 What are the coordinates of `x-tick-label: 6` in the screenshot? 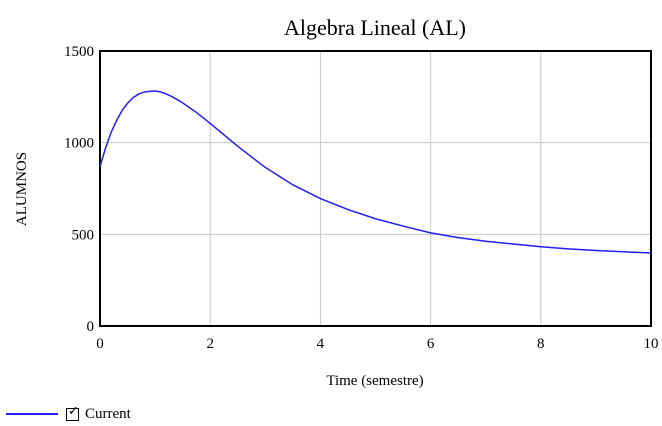 It's located at (431, 344).